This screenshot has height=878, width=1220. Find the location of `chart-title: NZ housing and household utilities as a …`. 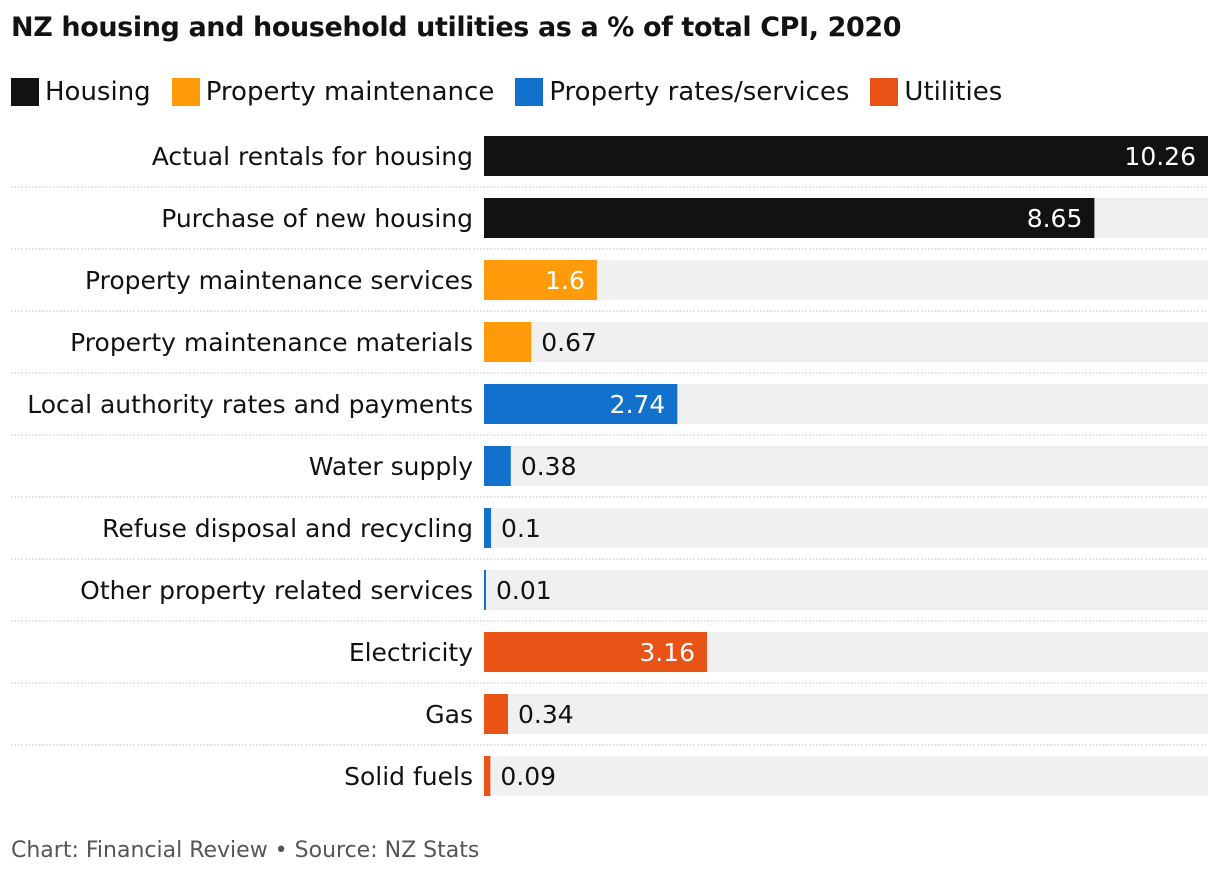

chart-title: NZ housing and household utilities as a … is located at coordinates (456, 27).